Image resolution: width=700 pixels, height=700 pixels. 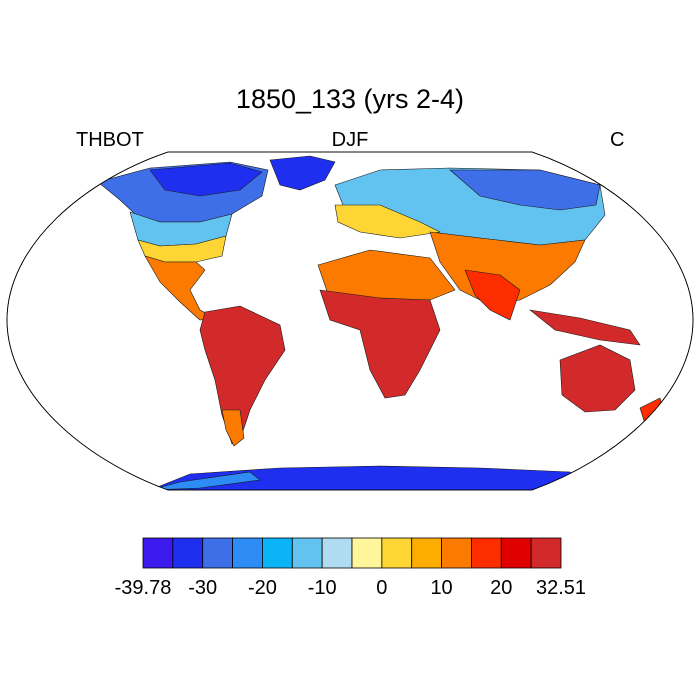 I want to click on siberia-cold, so click(x=525, y=190).